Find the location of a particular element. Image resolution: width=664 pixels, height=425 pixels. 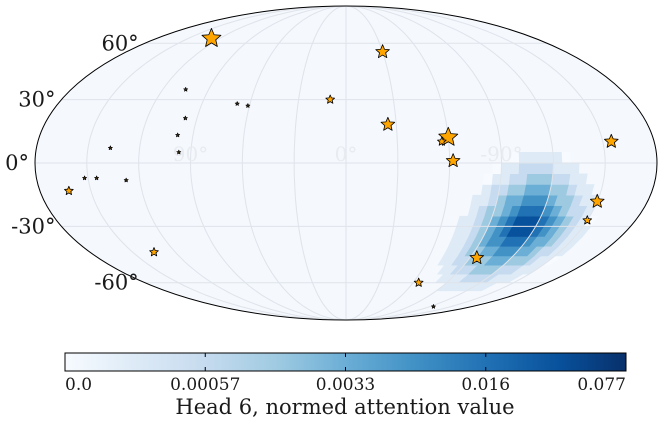

colorbar-ticks: 0.0 0.00057 0.0033 0.016 0.077 is located at coordinates (345, 374).